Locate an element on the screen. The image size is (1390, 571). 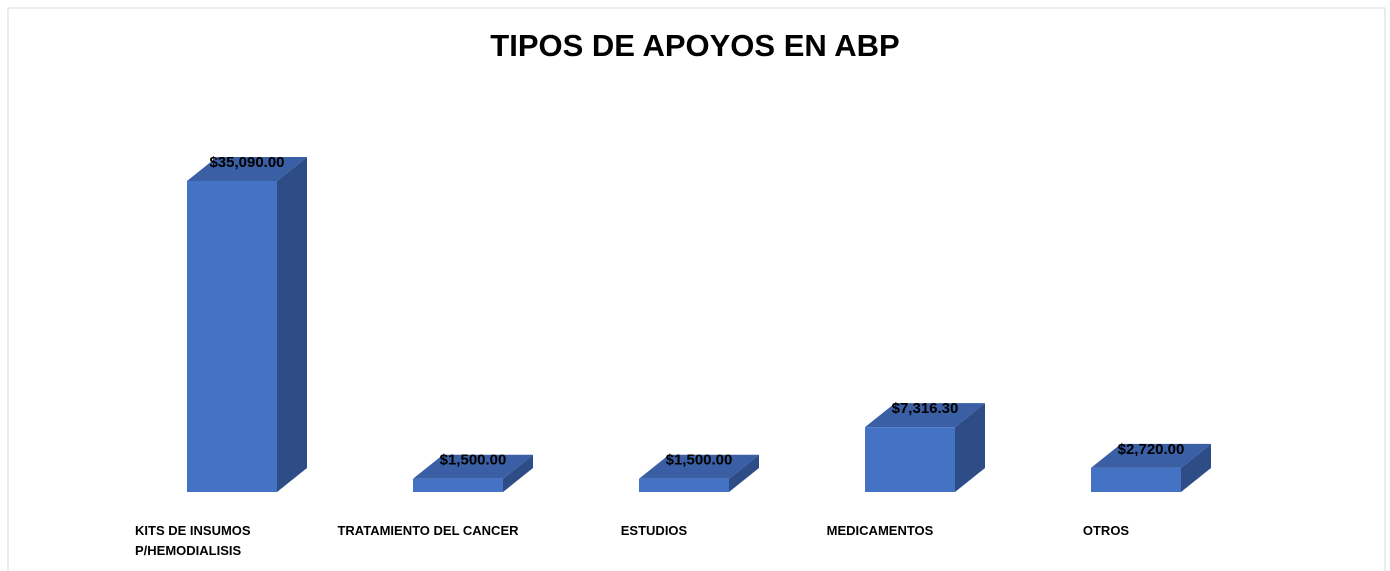
data-label: $2,720.00 is located at coordinates (1151, 449).